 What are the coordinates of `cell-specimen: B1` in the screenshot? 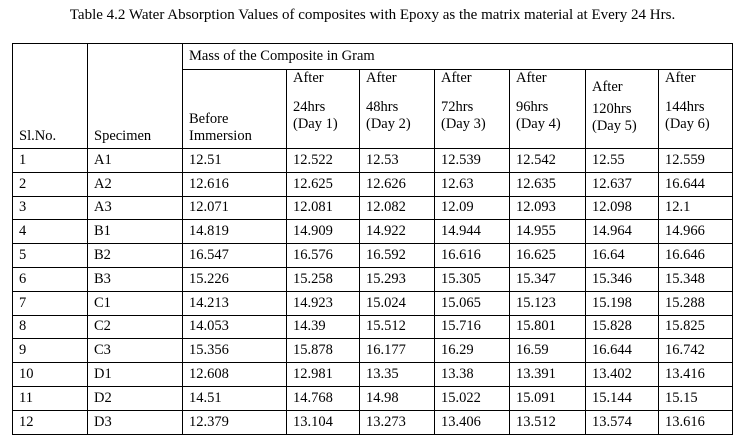 It's located at (135, 232).